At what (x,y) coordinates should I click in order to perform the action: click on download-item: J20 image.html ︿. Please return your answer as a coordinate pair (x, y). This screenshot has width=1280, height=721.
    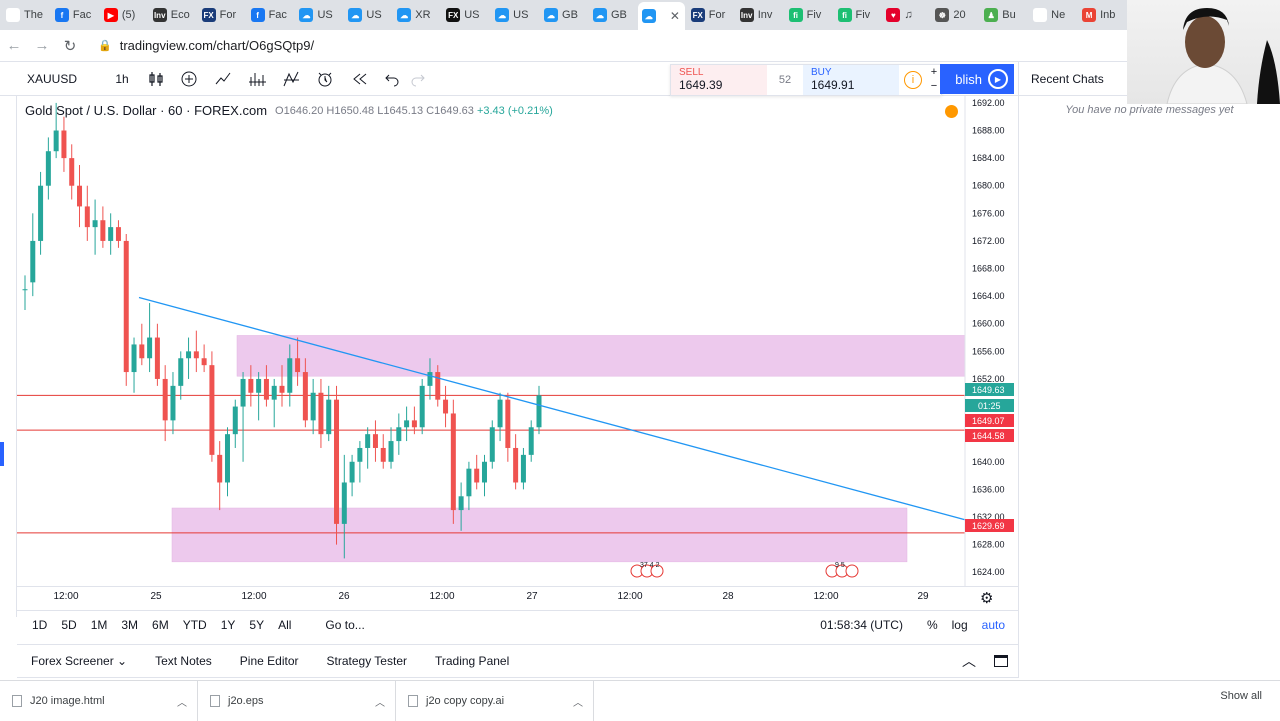
    Looking at the image, I should click on (99, 700).